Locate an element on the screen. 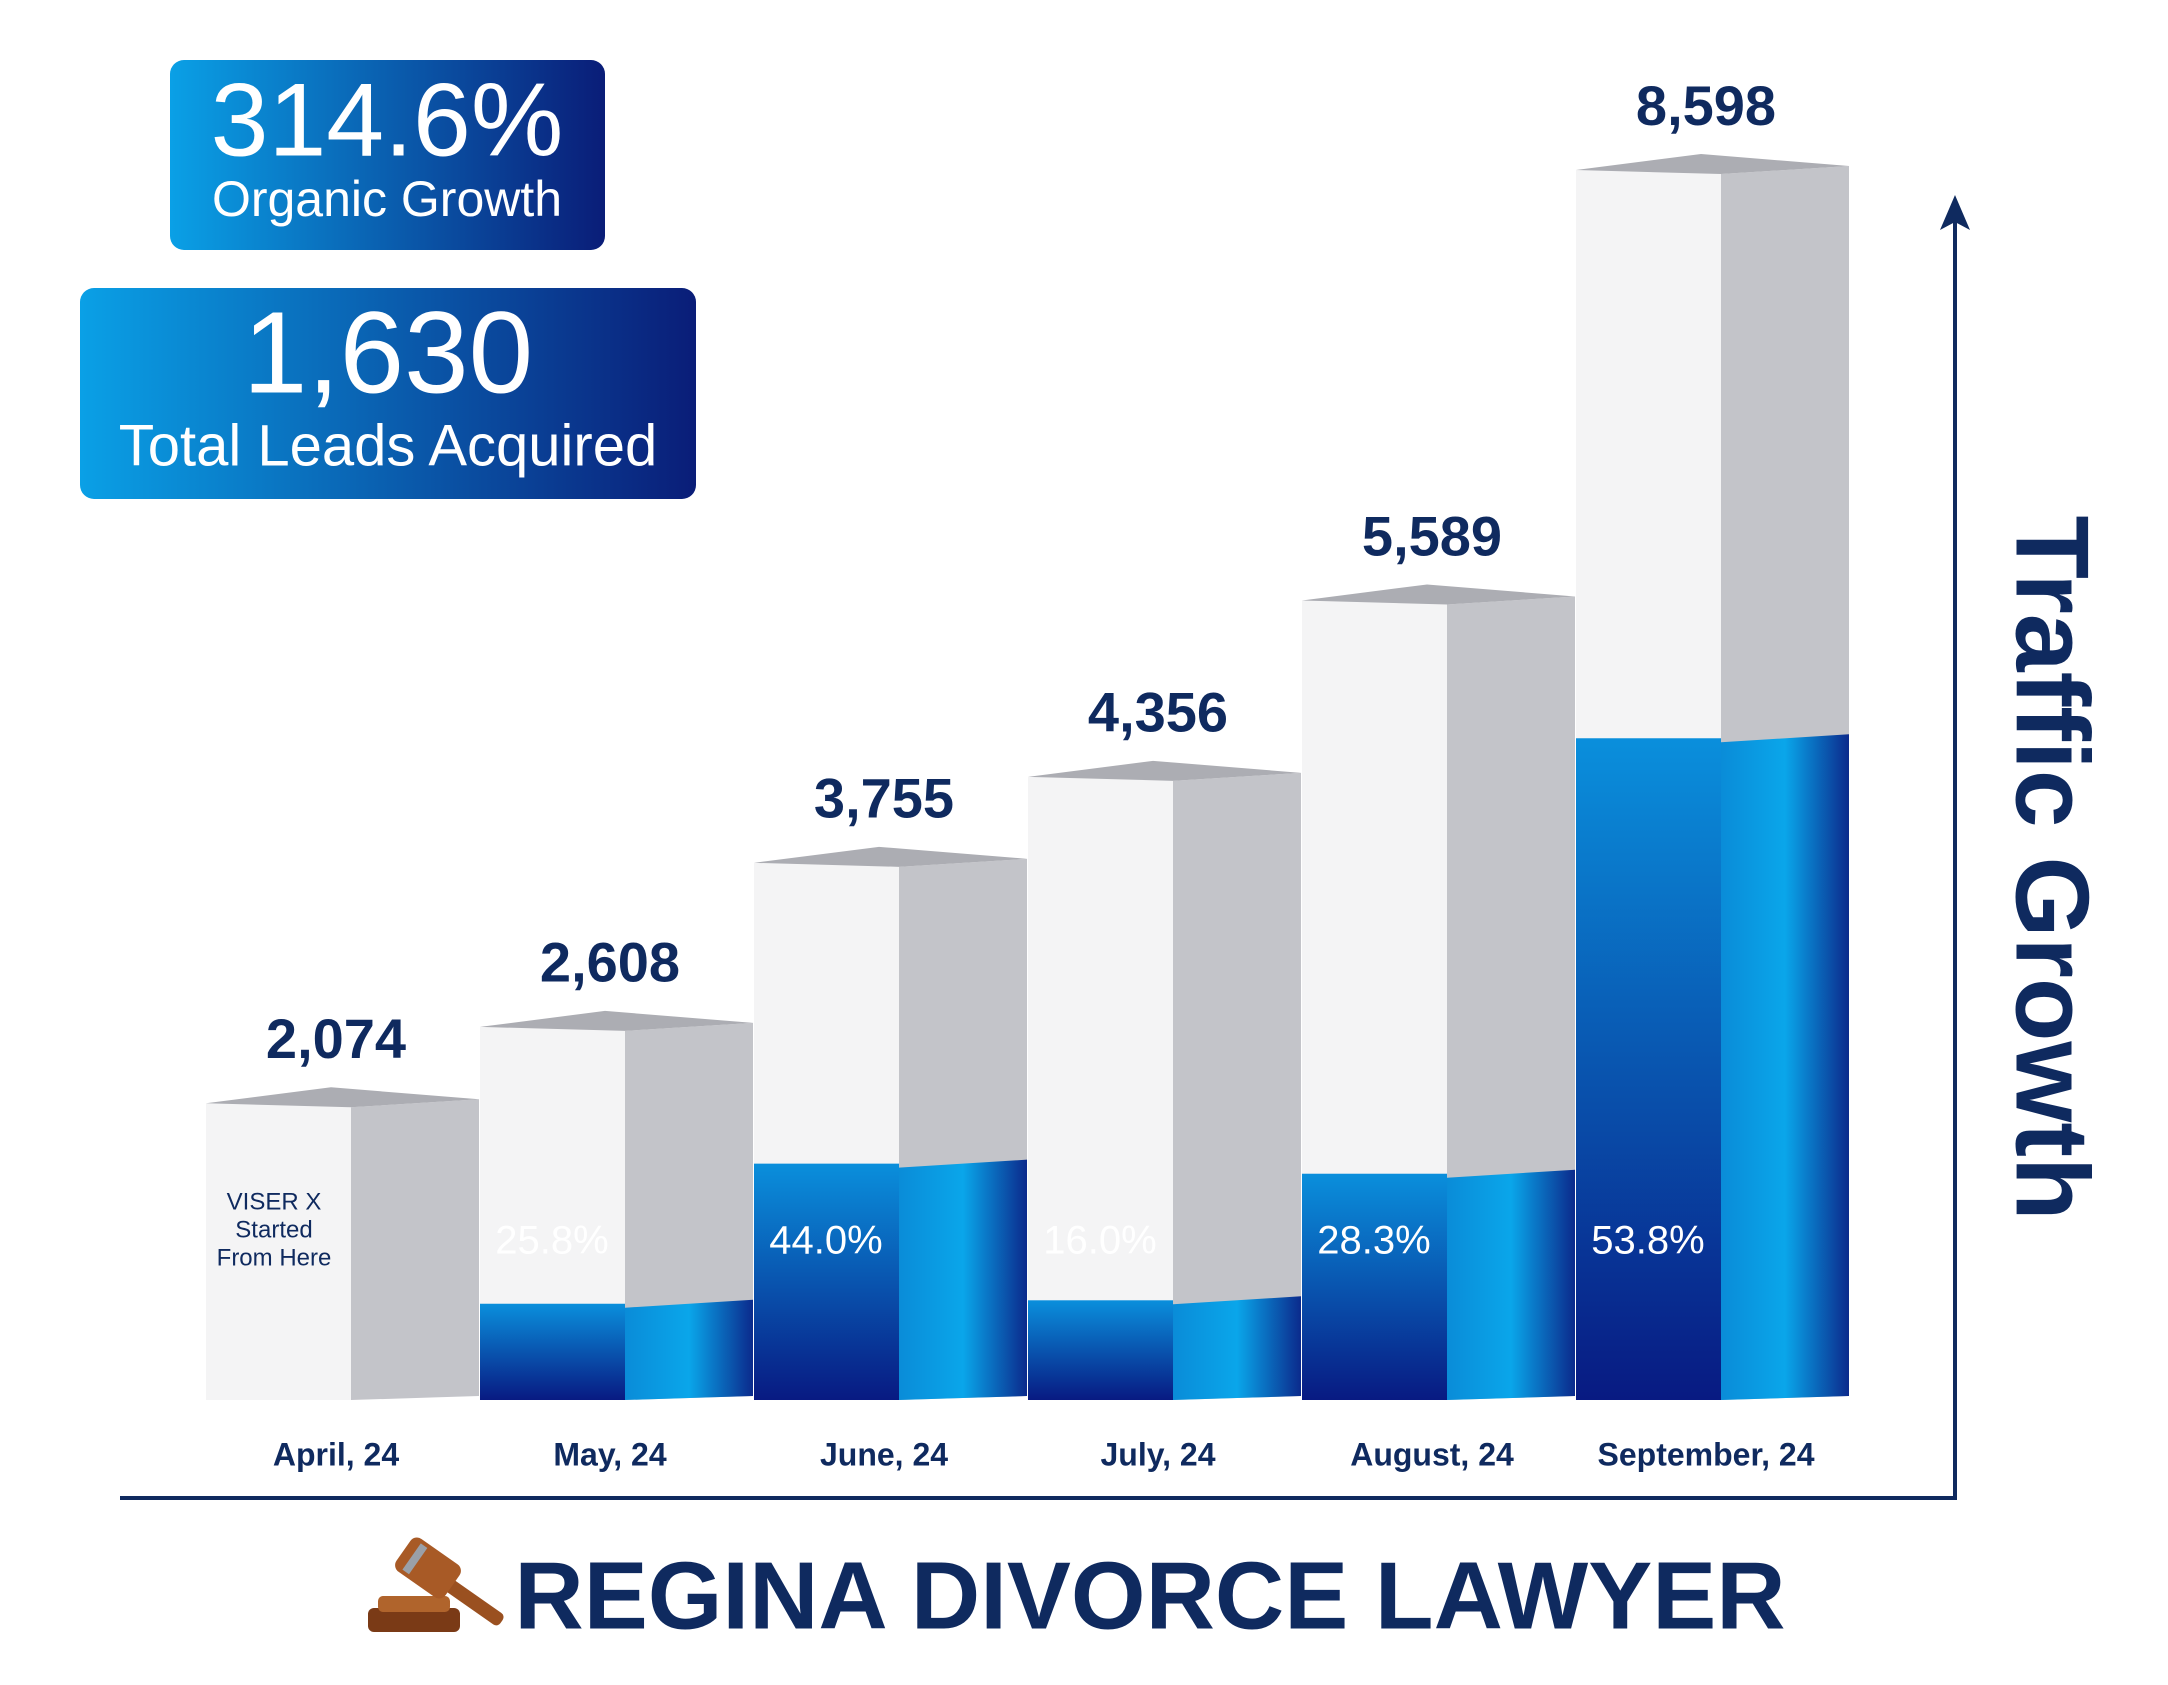  annotation: From Here is located at coordinates (274, 1257).